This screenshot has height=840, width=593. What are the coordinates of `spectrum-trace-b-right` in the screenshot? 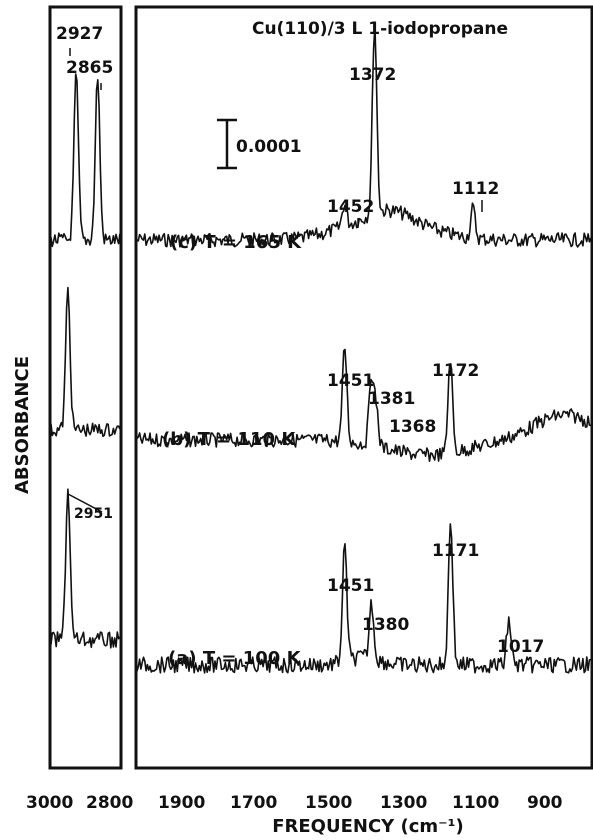 It's located at (363, 405).